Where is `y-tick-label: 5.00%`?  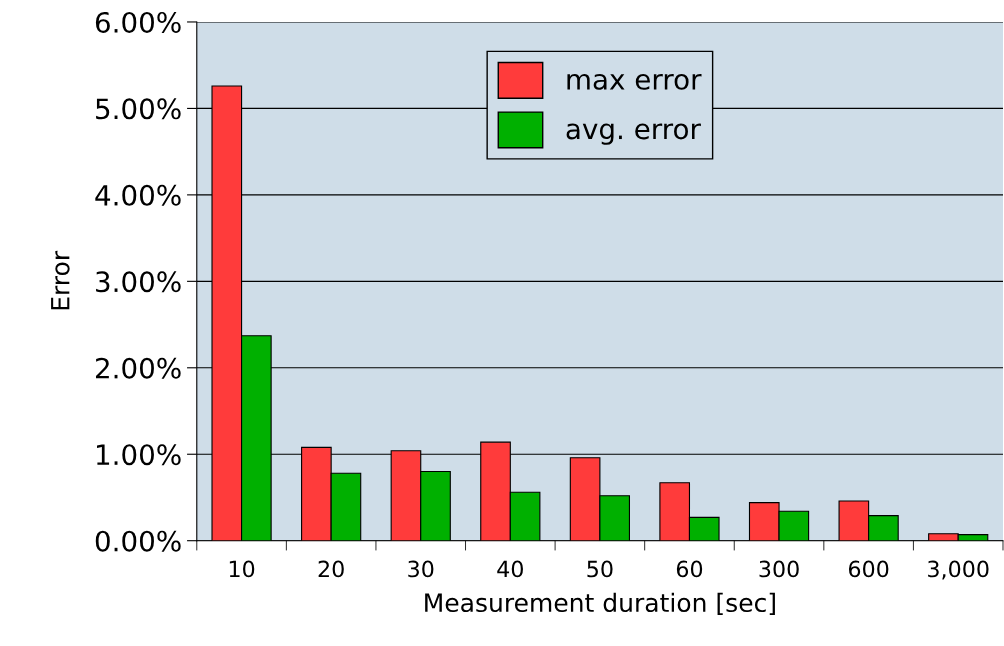 y-tick-label: 5.00% is located at coordinates (138, 109).